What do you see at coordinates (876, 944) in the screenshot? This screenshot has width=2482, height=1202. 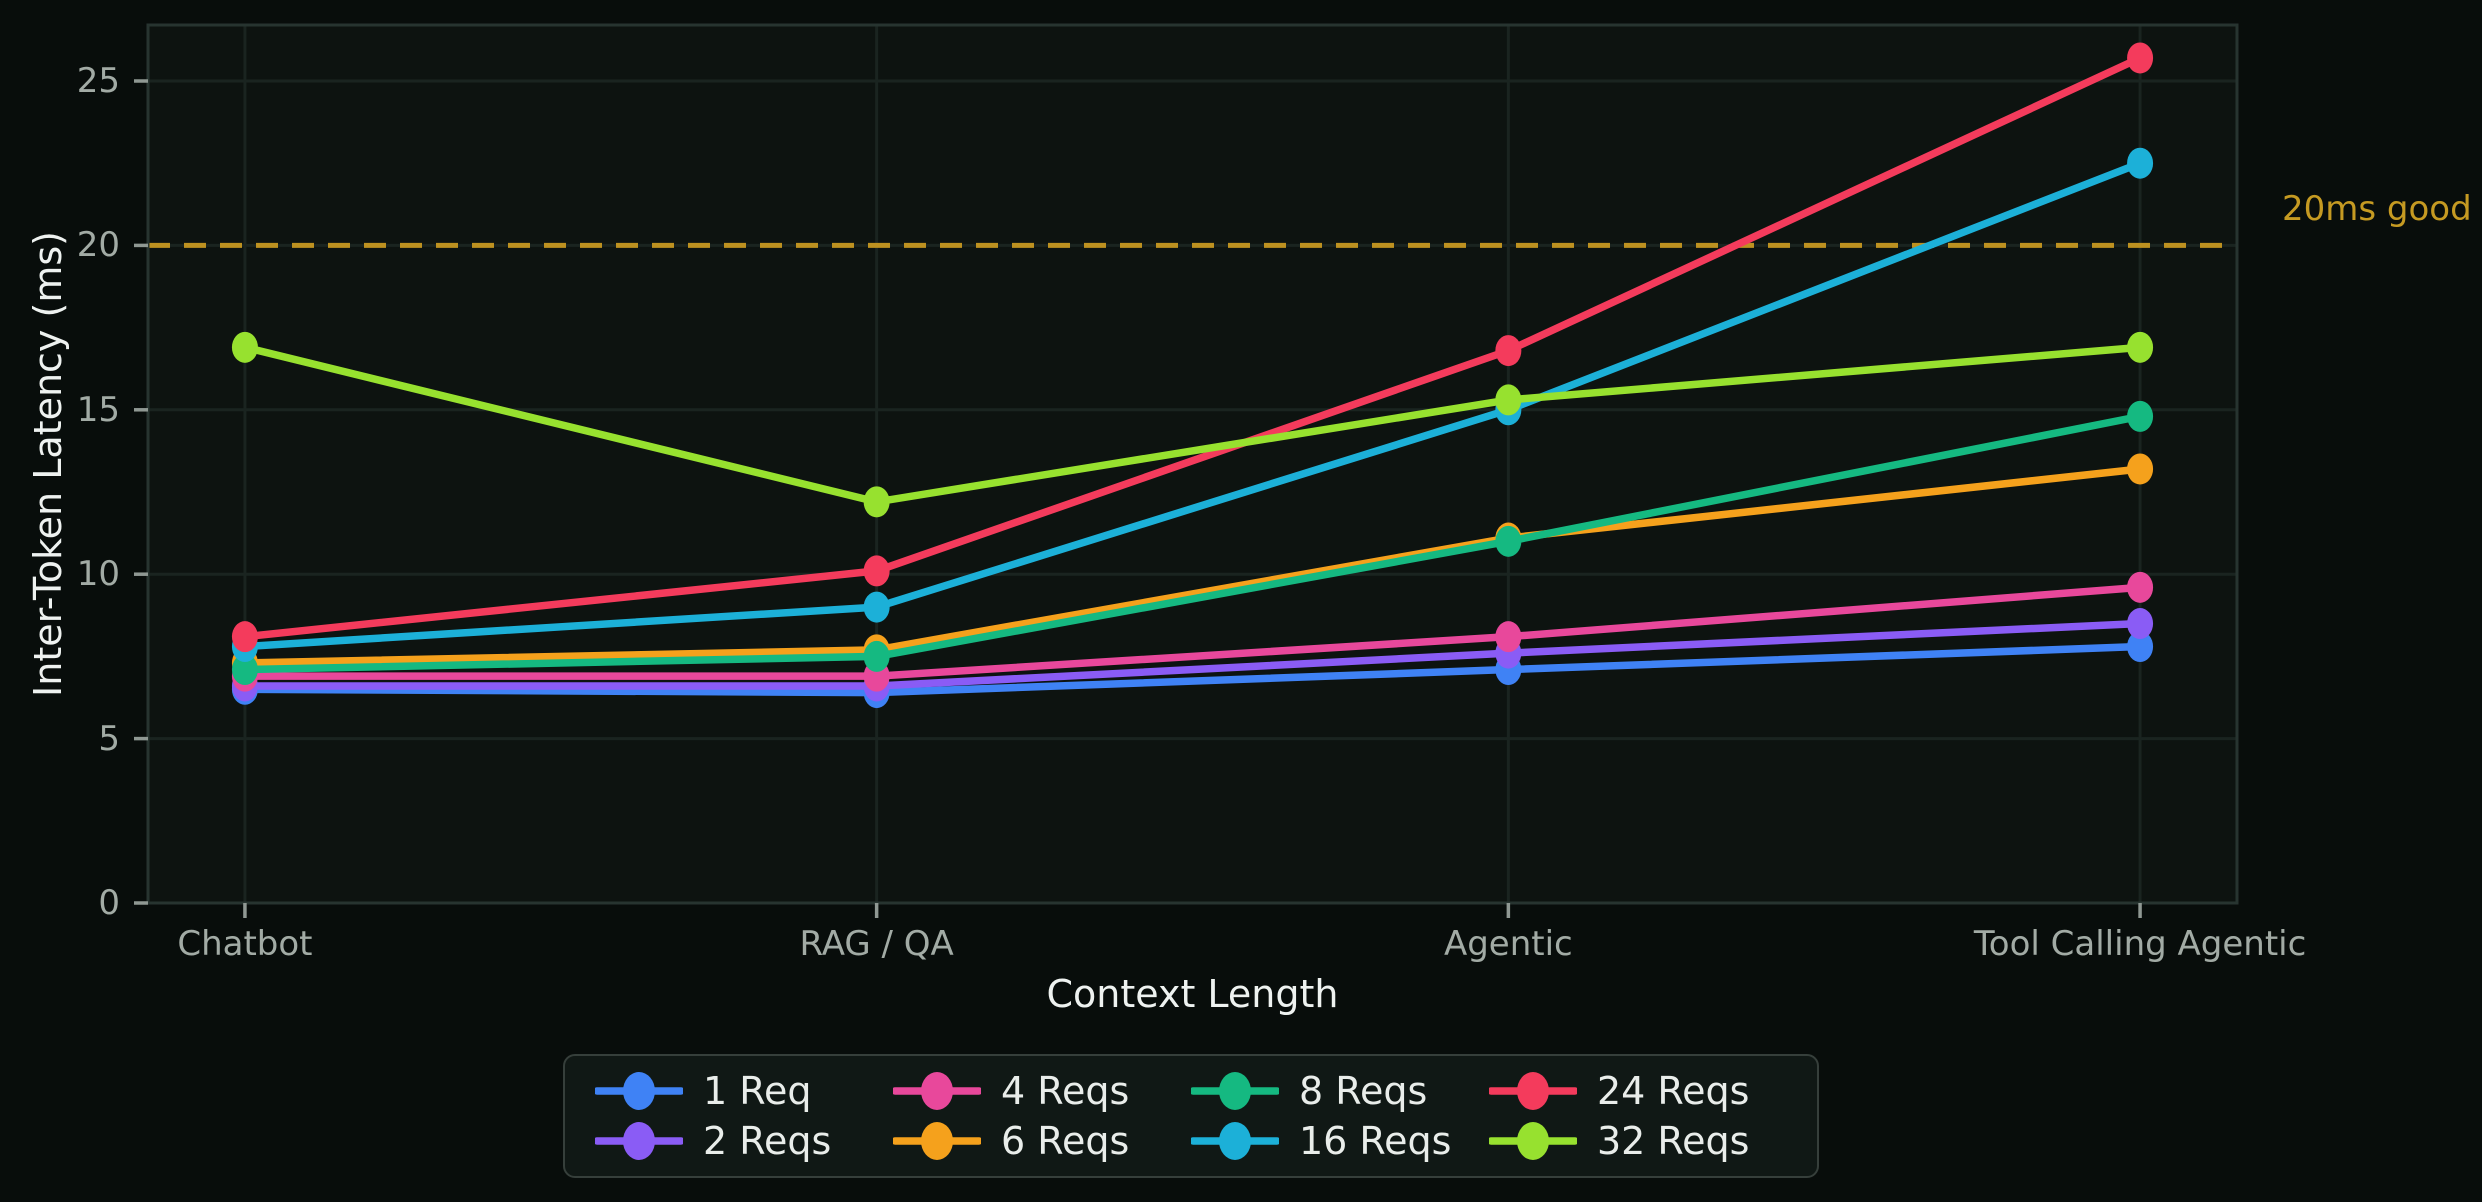 I see `x-tick-label: RAG / QA` at bounding box center [876, 944].